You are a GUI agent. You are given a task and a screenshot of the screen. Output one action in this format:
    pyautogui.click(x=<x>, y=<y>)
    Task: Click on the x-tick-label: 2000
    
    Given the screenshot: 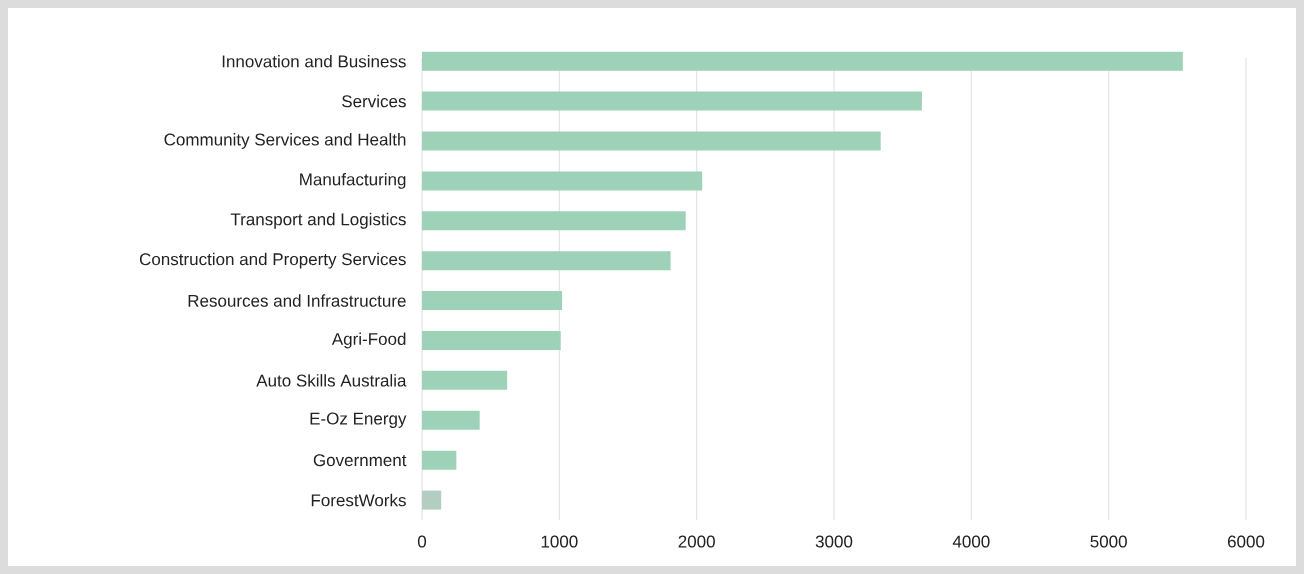 What is the action you would take?
    pyautogui.click(x=696, y=541)
    